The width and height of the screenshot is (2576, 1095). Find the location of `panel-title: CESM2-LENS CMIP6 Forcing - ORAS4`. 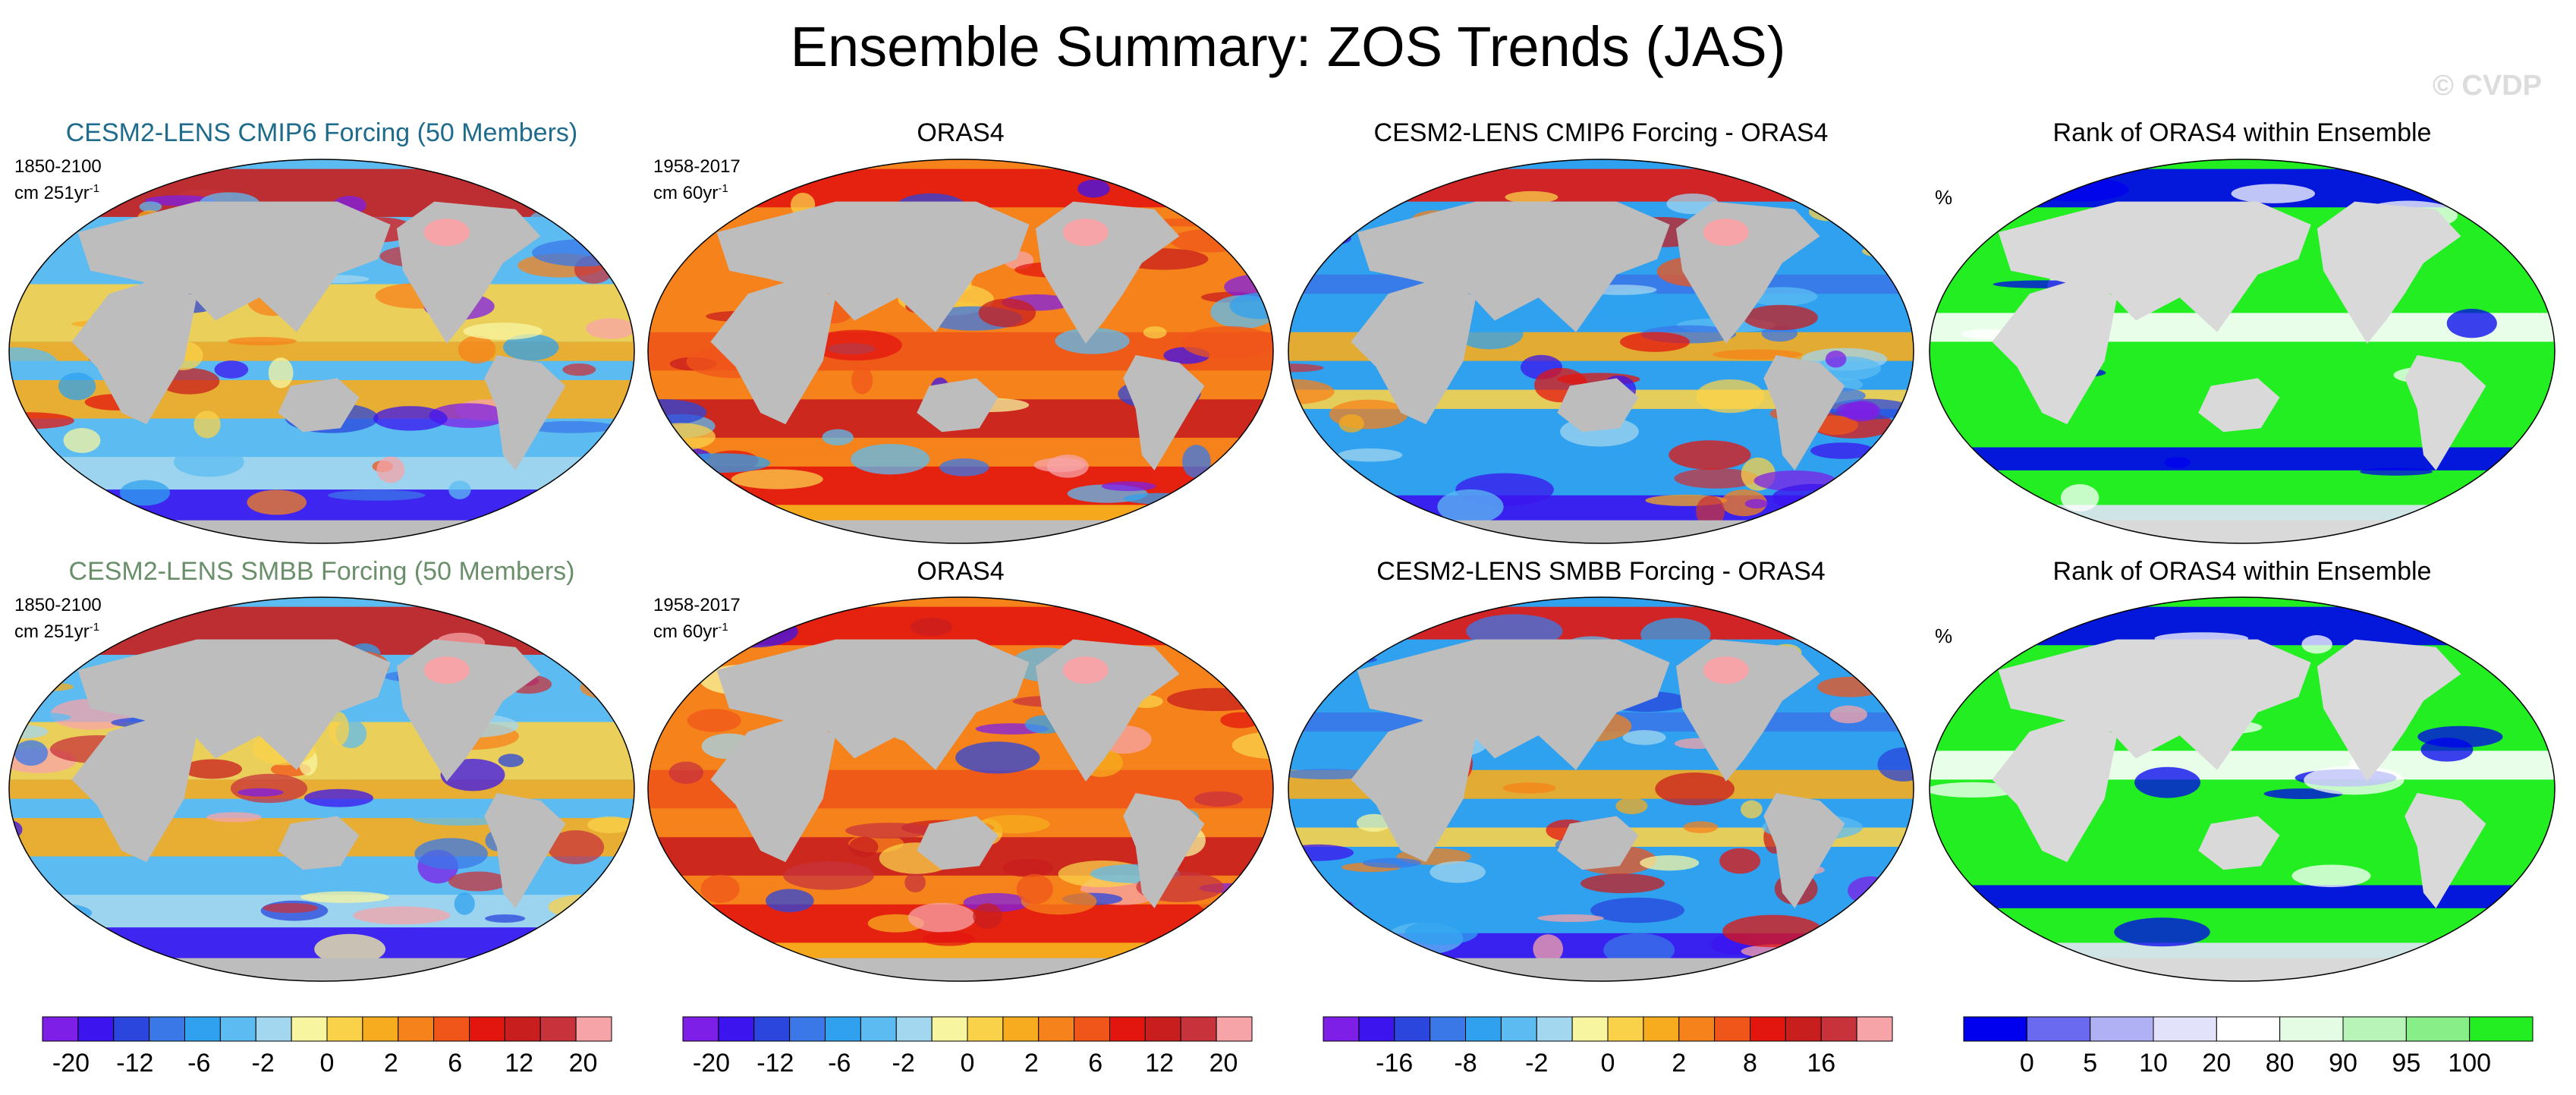

panel-title: CESM2-LENS CMIP6 Forcing - ORAS4 is located at coordinates (1601, 132).